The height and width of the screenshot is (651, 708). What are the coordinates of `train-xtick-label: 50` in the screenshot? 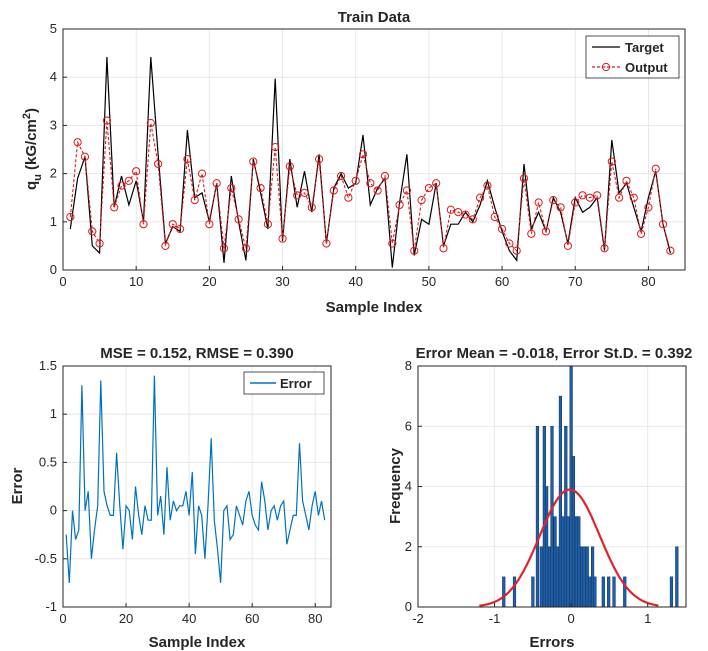 It's located at (429, 281).